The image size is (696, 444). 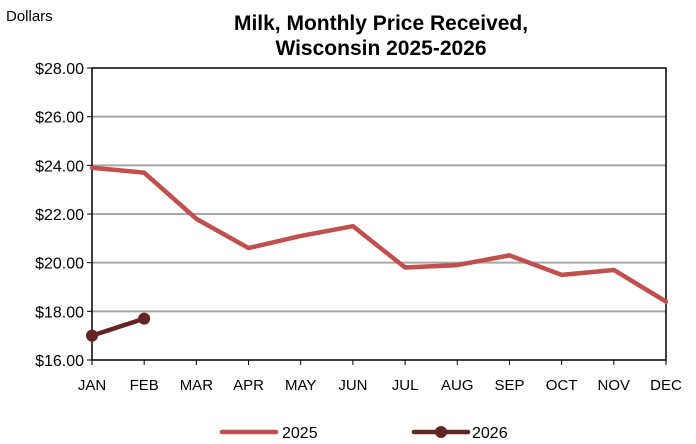 I want to click on legend: 2025 2026, so click(x=363, y=433).